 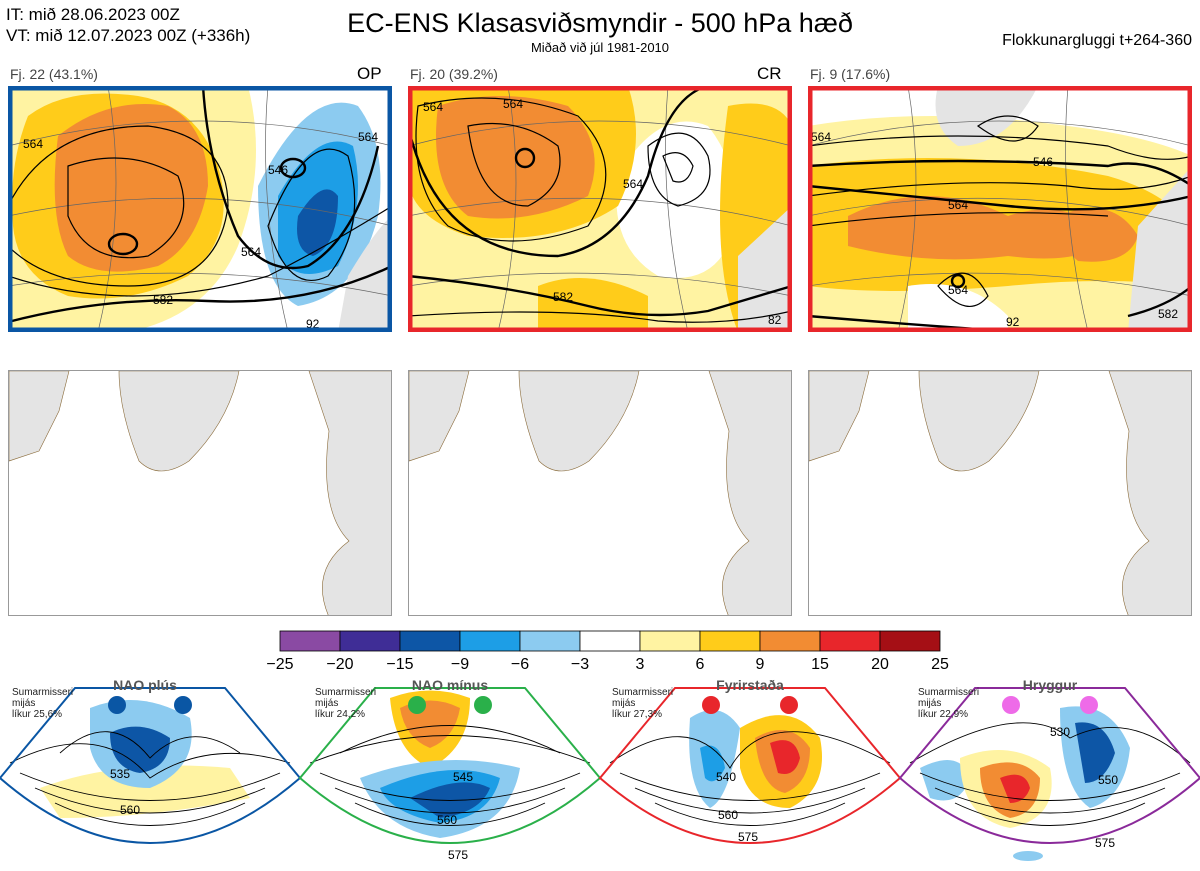 What do you see at coordinates (130, 810) in the screenshot?
I see `regime-1-contour-label: 560` at bounding box center [130, 810].